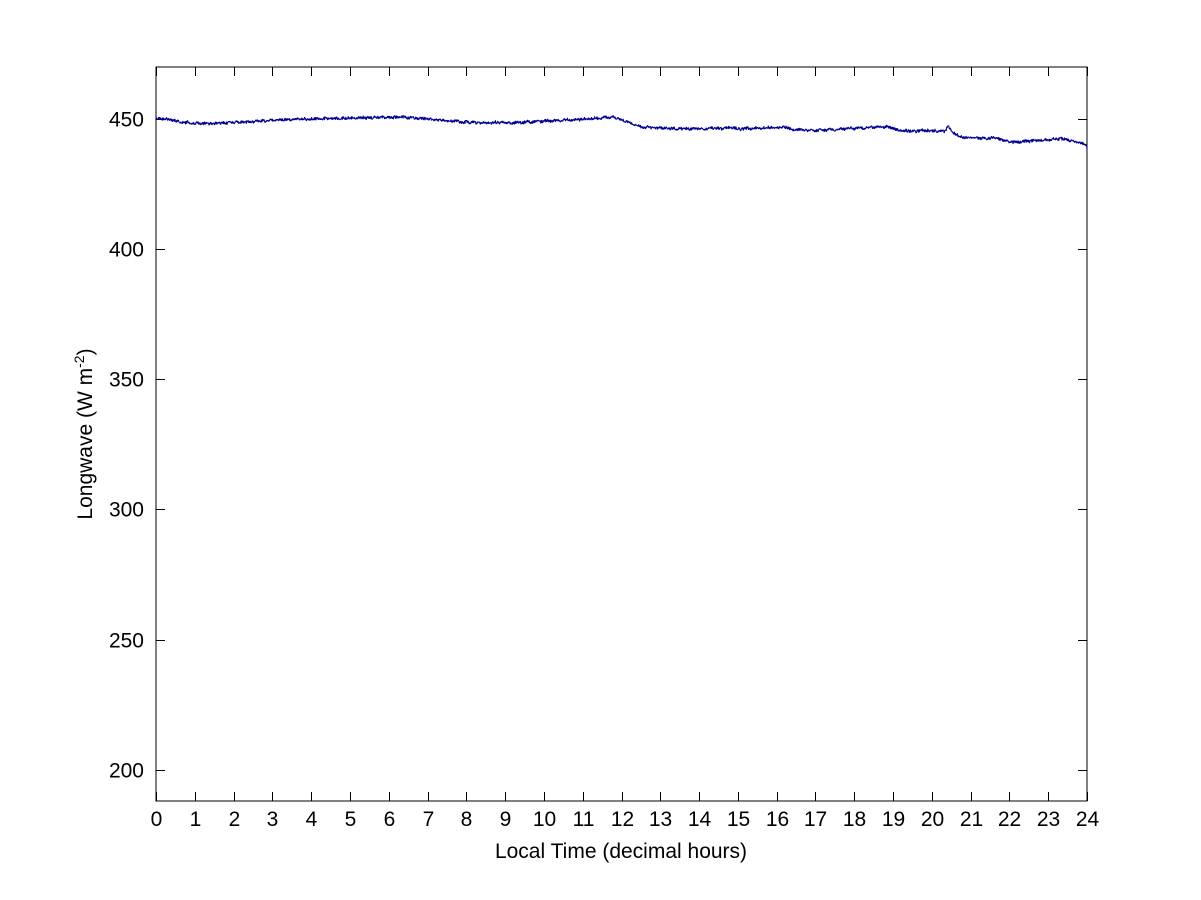 The image size is (1201, 900). Describe the element at coordinates (126, 446) in the screenshot. I see `y-axis-tick-labels: 200 250 300 350 400 450` at that location.